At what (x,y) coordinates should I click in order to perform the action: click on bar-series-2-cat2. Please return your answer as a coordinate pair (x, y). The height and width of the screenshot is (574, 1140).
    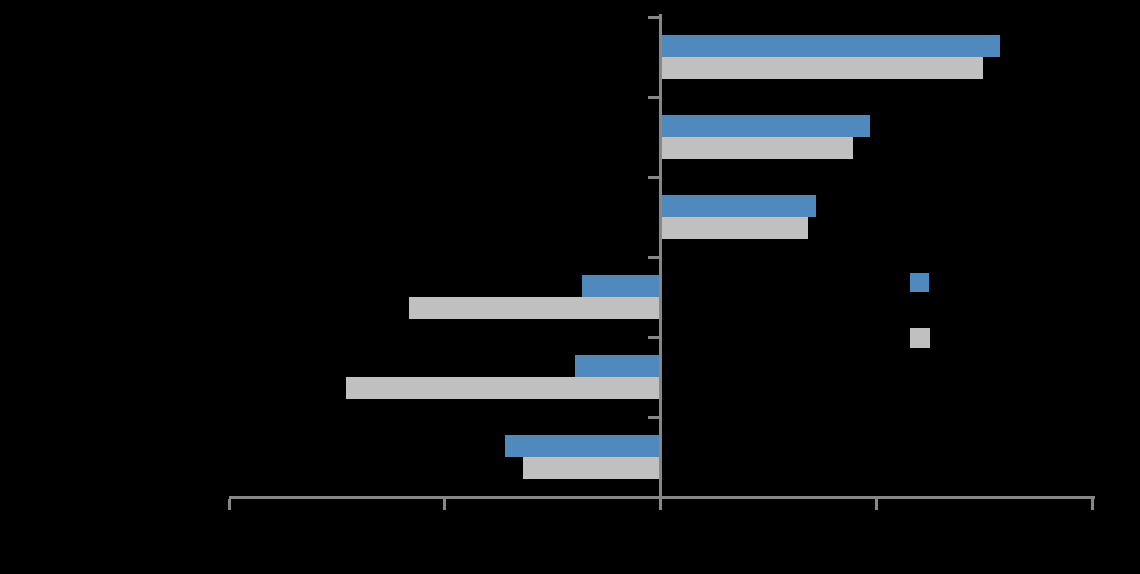
    Looking at the image, I should click on (756, 148).